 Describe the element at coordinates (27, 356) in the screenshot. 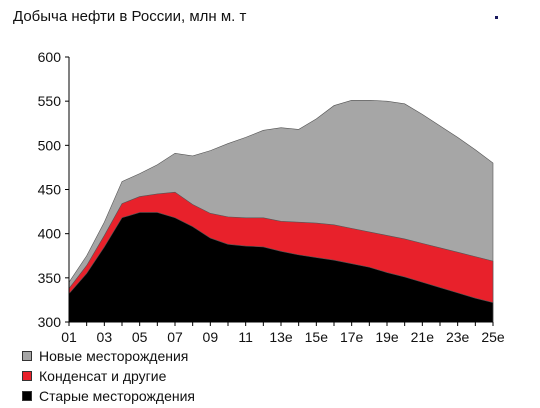

I see `legend-swatch-new-fields` at that location.